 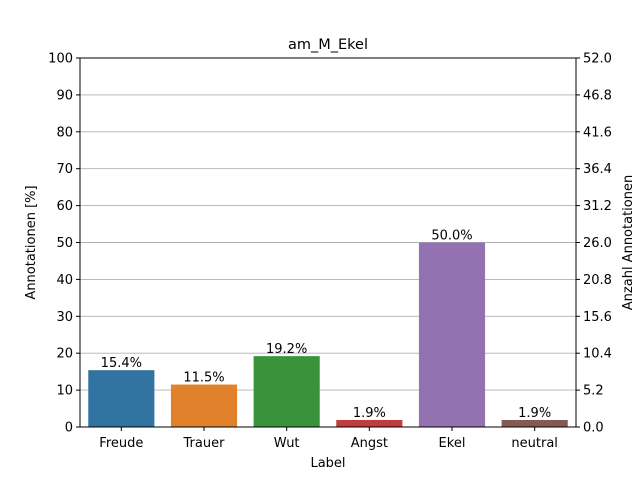 I want to click on data-label: 15.4%, so click(x=121, y=363).